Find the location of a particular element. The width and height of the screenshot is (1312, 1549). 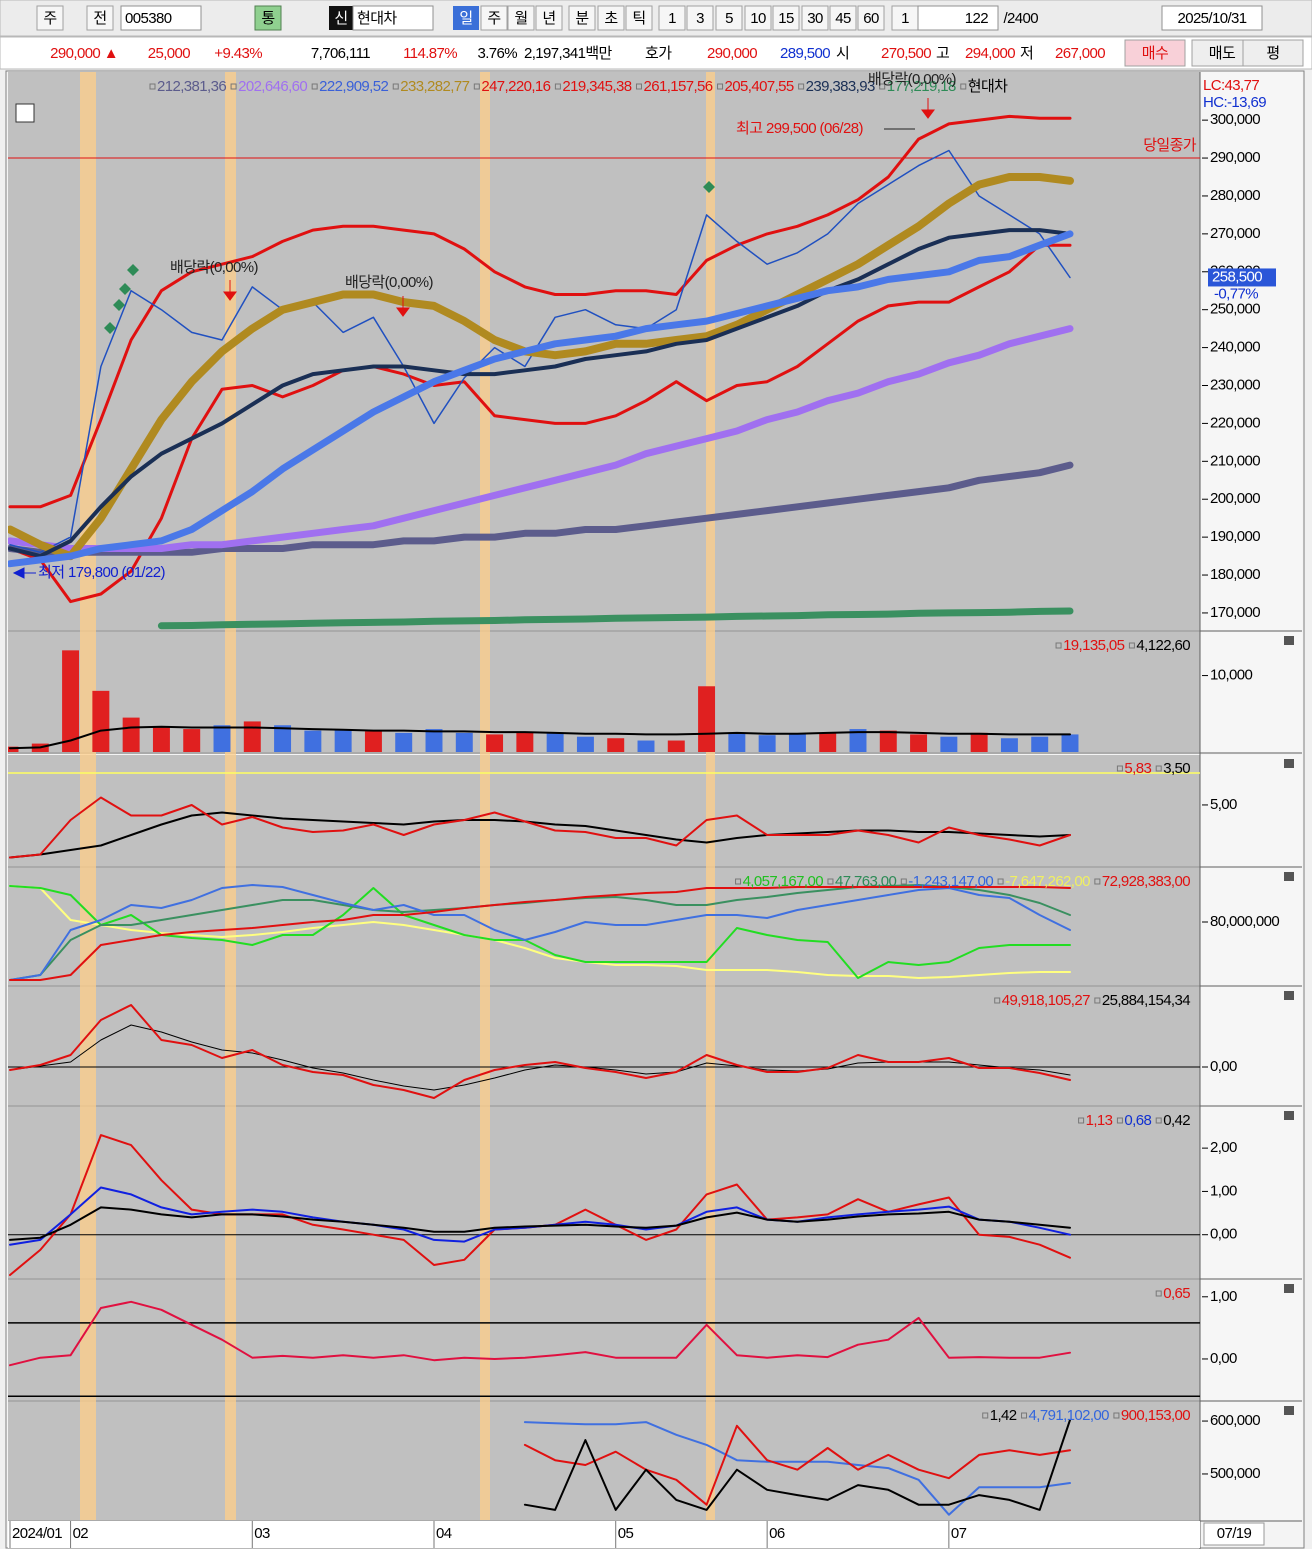

quote-item: 25,000 is located at coordinates (169, 53).